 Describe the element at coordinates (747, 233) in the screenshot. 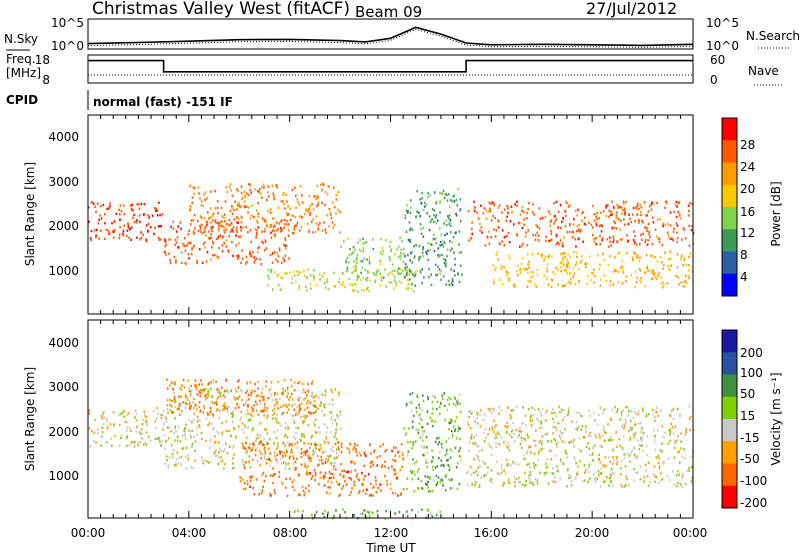

I see `power-cbar-tick-12: 12` at that location.